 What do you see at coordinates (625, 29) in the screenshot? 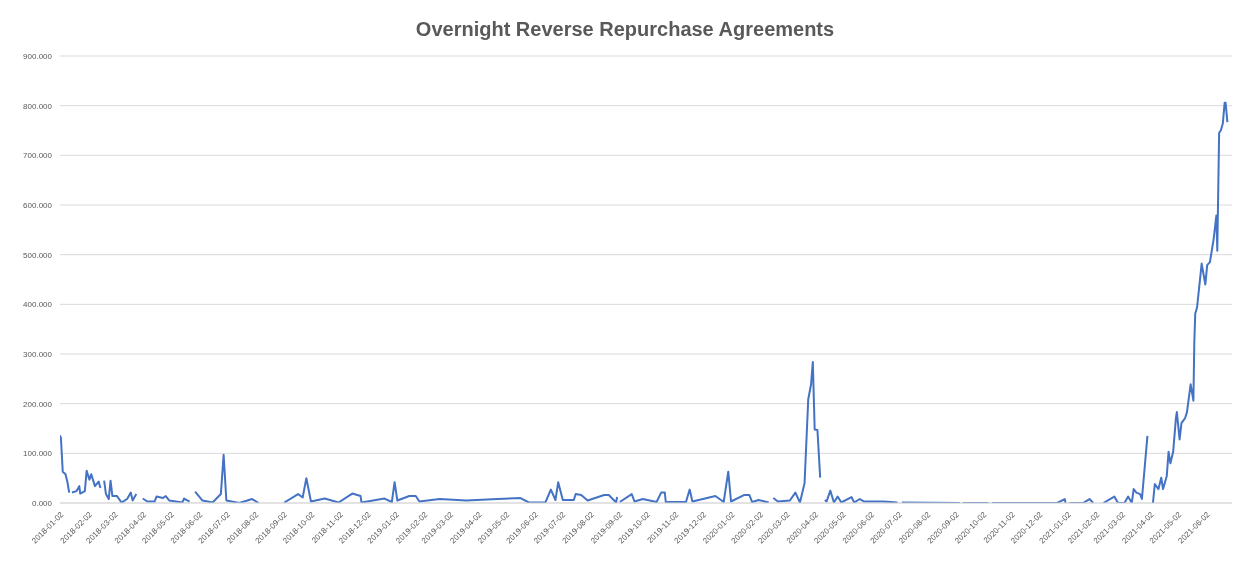
I see `chart-title: Overnight Reverse Repurchase Agreements` at bounding box center [625, 29].